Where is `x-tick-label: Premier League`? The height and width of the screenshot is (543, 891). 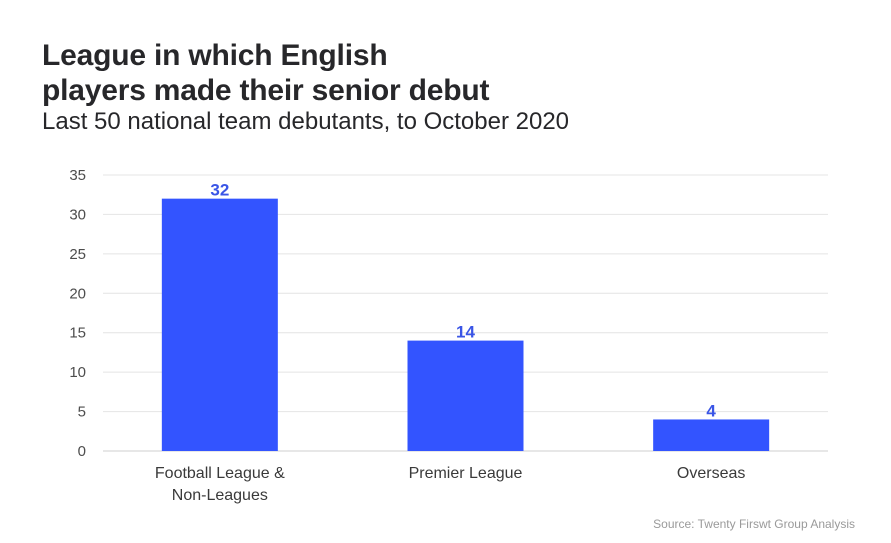 x-tick-label: Premier League is located at coordinates (466, 473).